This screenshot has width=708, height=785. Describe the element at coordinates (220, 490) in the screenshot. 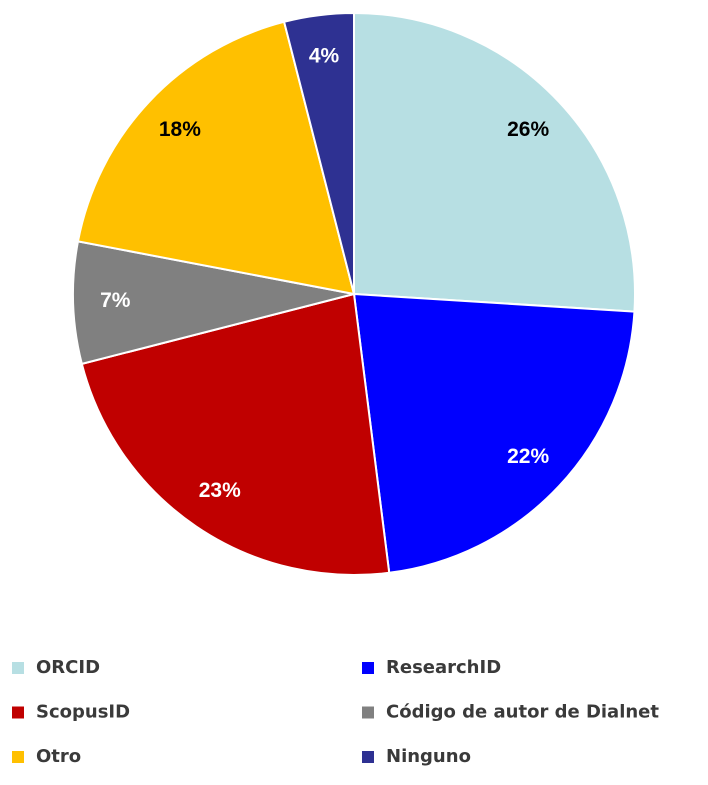

I see `slice-label: 23%` at that location.